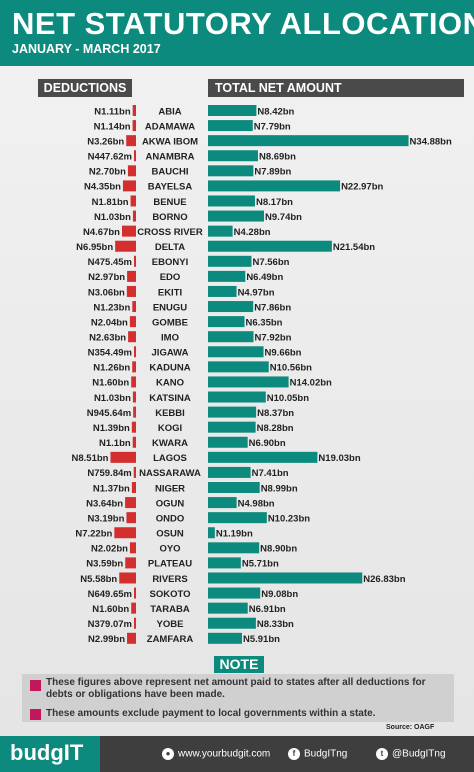 The width and height of the screenshot is (474, 772). I want to click on net-amount-label: N7.56bn, so click(270, 262).